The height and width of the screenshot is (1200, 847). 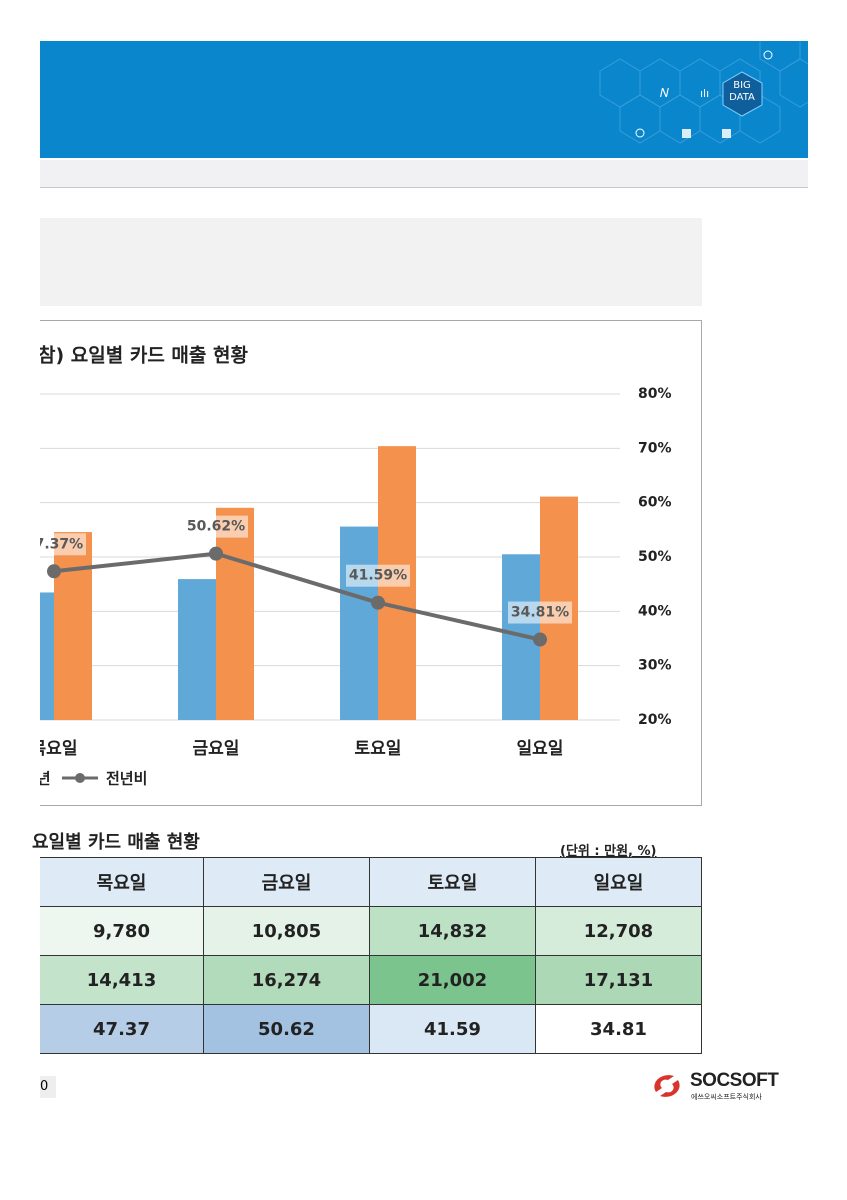 What do you see at coordinates (116, 842) in the screenshot?
I see `table-title-text: 요일별 카드 매출 현황` at bounding box center [116, 842].